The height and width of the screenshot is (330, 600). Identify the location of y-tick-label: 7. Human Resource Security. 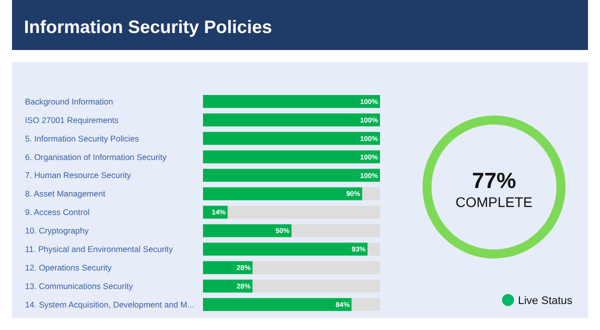
(78, 175).